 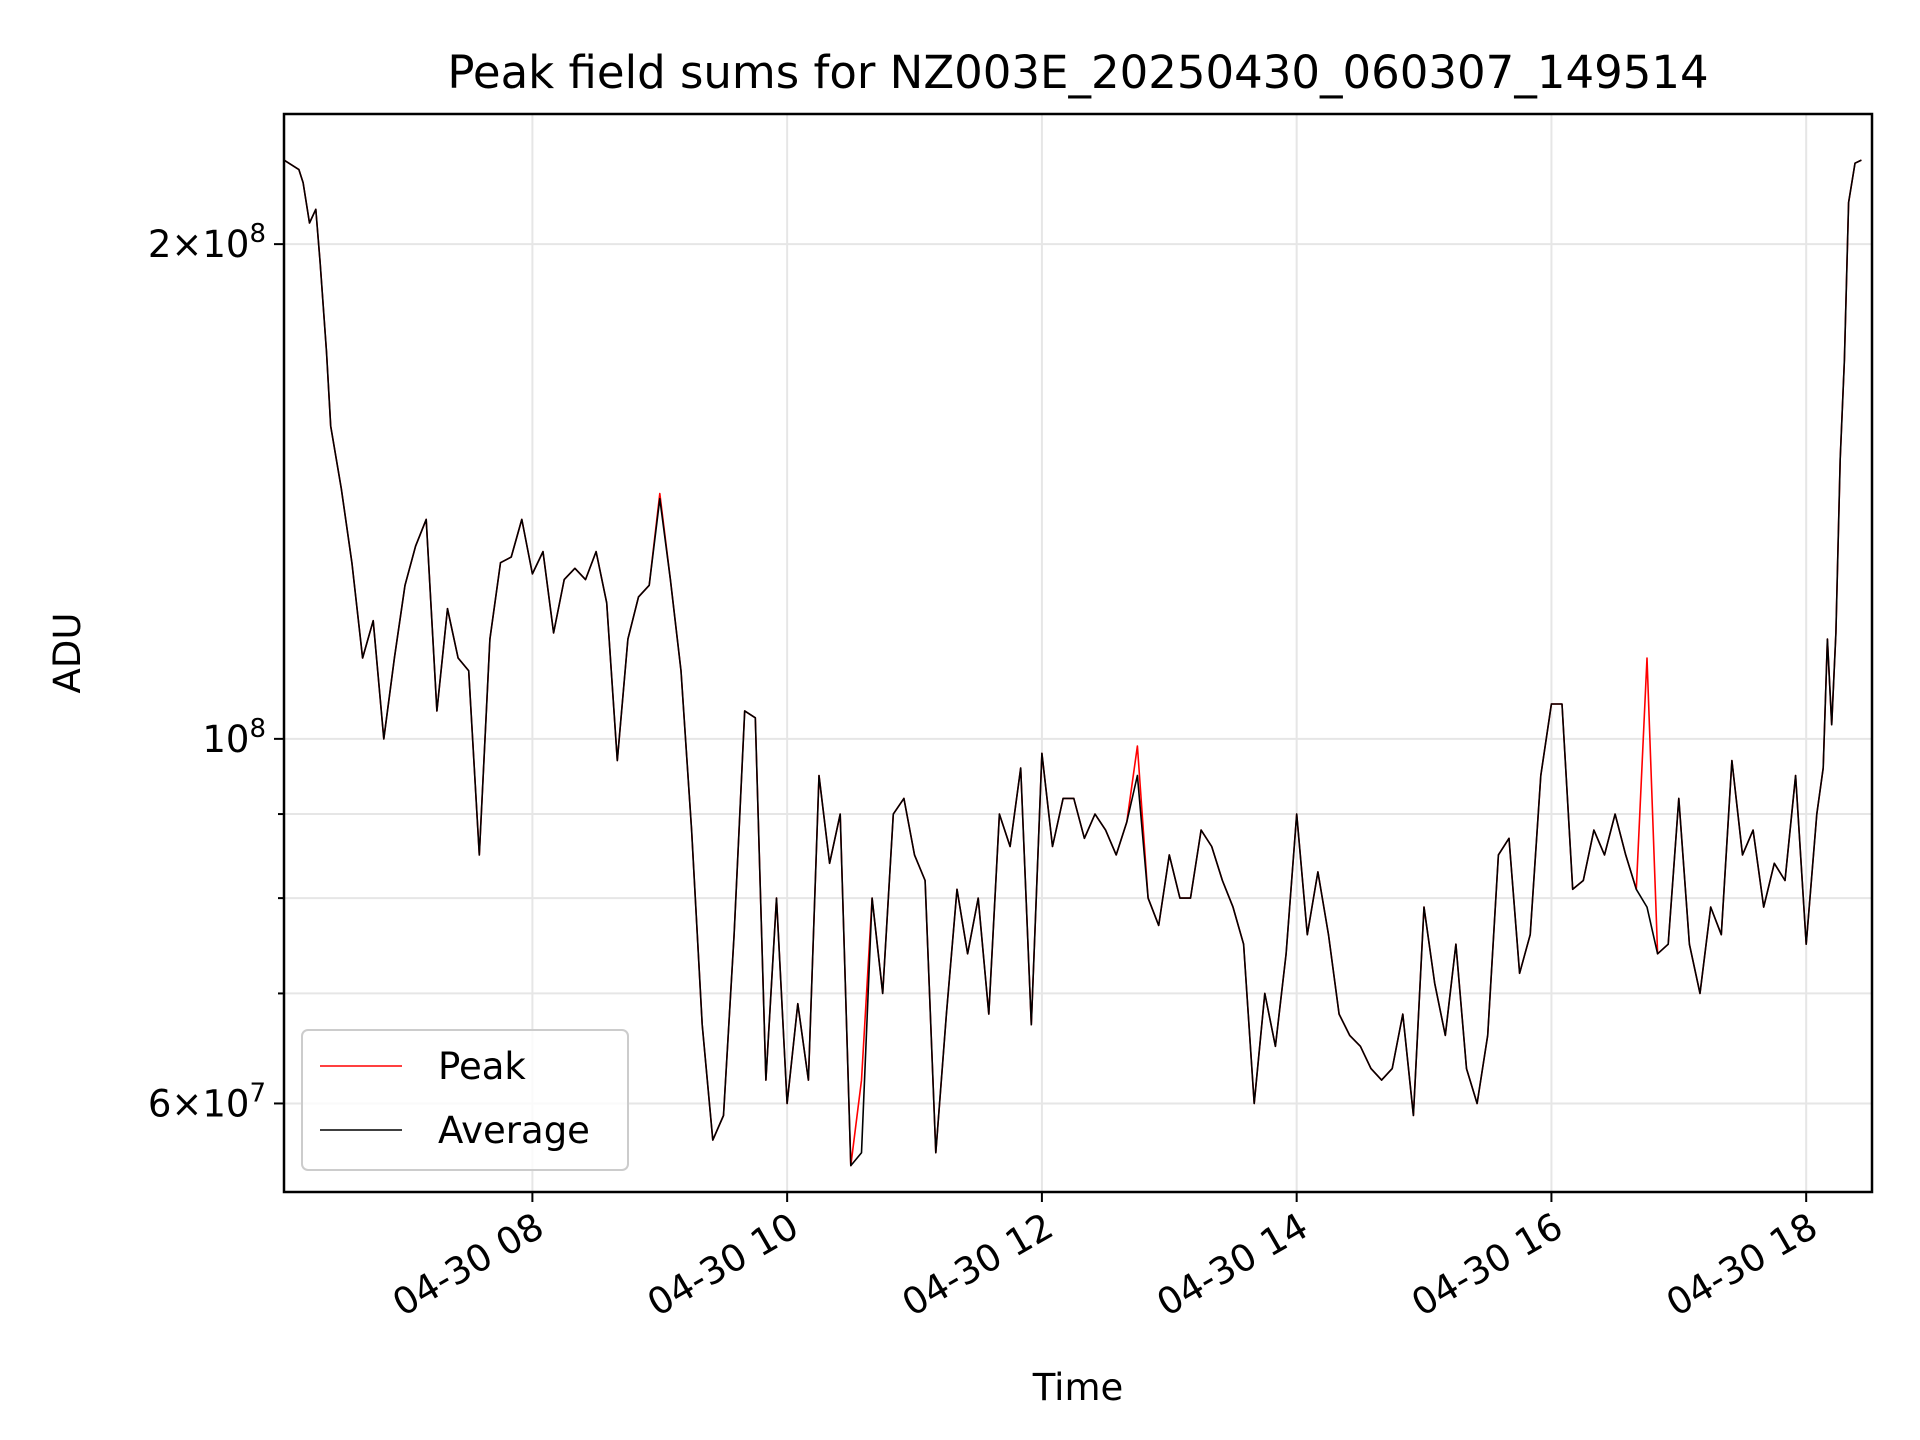 What do you see at coordinates (482, 1066) in the screenshot?
I see `legend-label-peak: Peak` at bounding box center [482, 1066].